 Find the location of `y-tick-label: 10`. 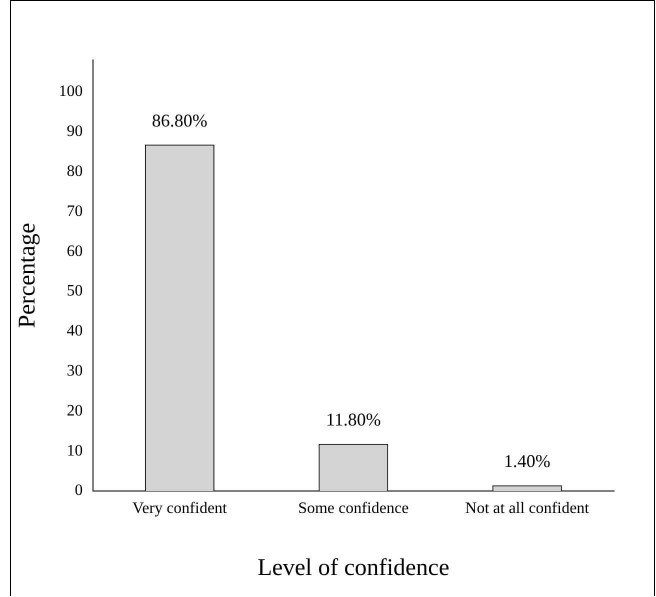

y-tick-label: 10 is located at coordinates (74, 451).